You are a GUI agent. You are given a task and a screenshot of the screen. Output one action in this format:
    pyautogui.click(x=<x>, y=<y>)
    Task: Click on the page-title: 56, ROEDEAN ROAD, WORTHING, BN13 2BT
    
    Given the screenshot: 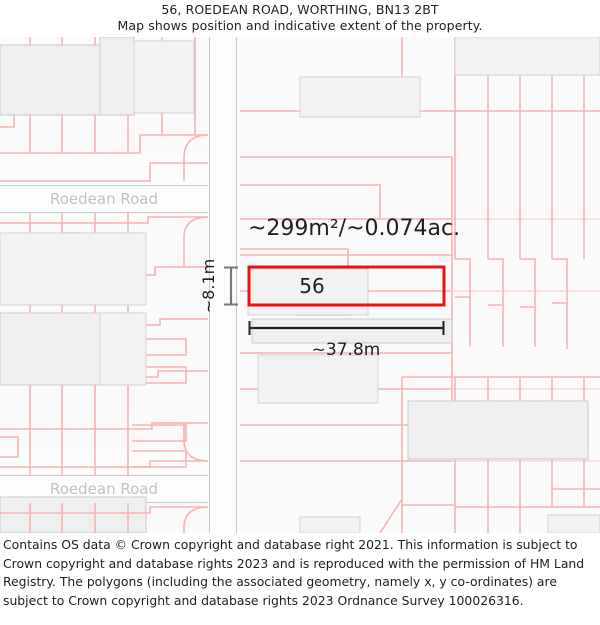 What is the action you would take?
    pyautogui.click(x=300, y=9)
    